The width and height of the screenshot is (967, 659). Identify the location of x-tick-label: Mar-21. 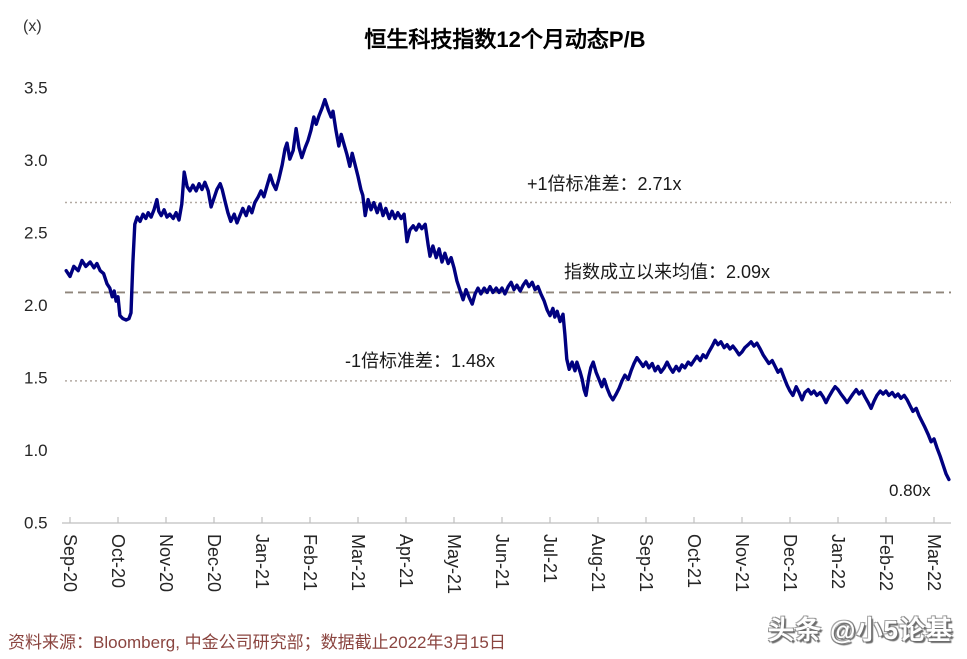
(358, 562).